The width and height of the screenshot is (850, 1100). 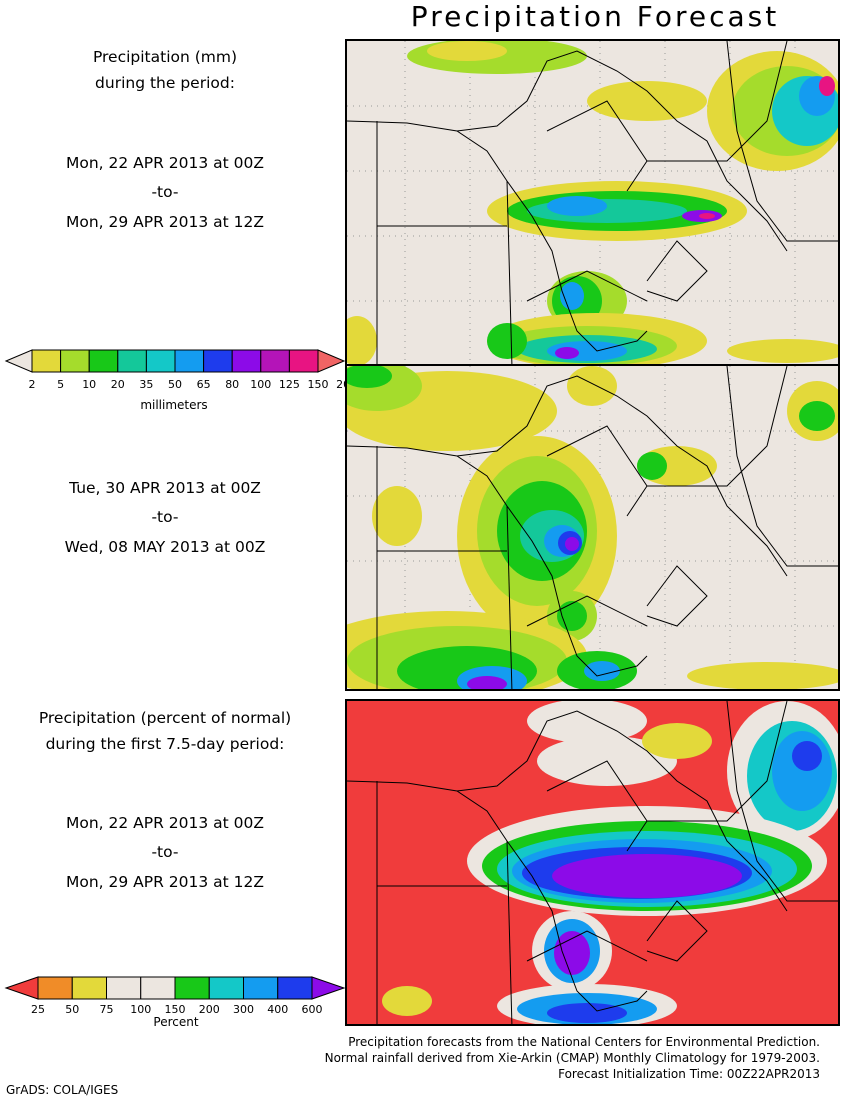 I want to click on panel2-end-date: Wed, 08 MAY 2013 at 00Z, so click(x=165, y=547).